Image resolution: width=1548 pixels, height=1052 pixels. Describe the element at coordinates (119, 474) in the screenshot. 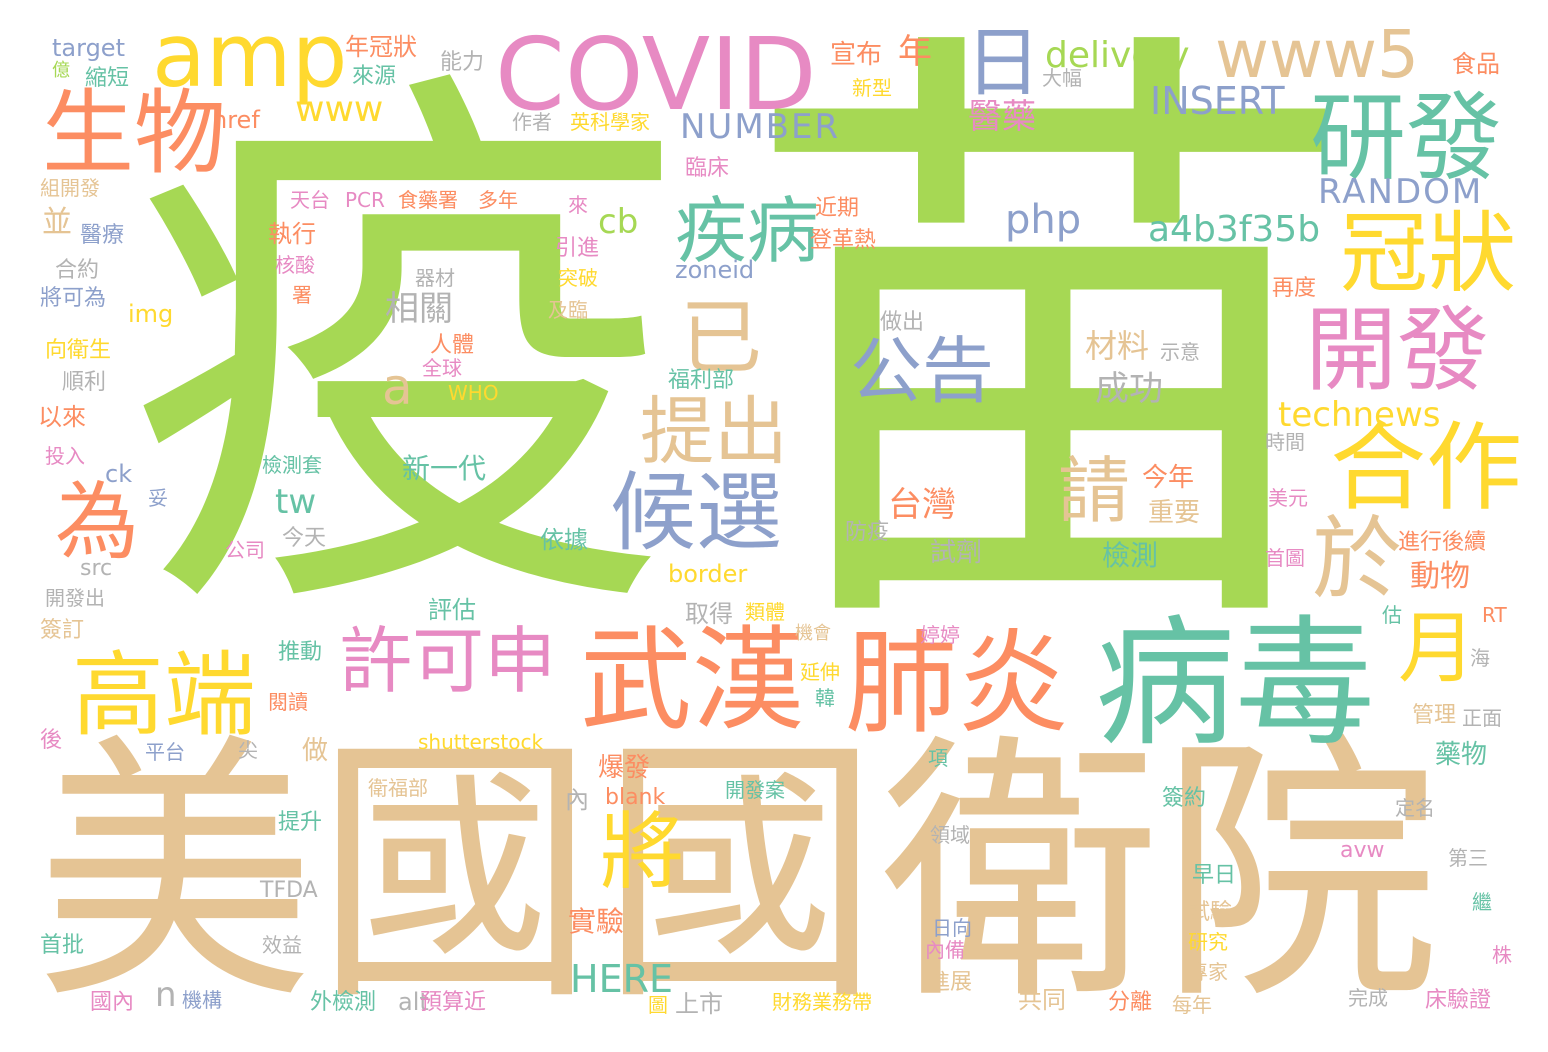

I see `word-ck: ck` at that location.